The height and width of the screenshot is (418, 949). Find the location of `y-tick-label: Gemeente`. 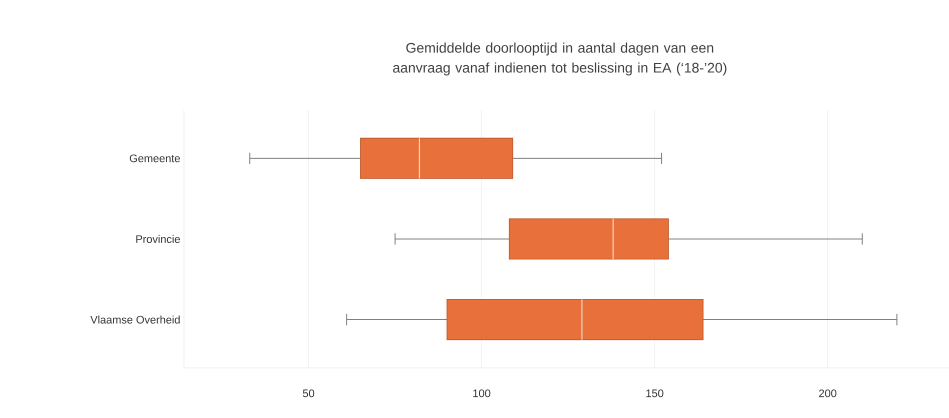

y-tick-label: Gemeente is located at coordinates (155, 158).